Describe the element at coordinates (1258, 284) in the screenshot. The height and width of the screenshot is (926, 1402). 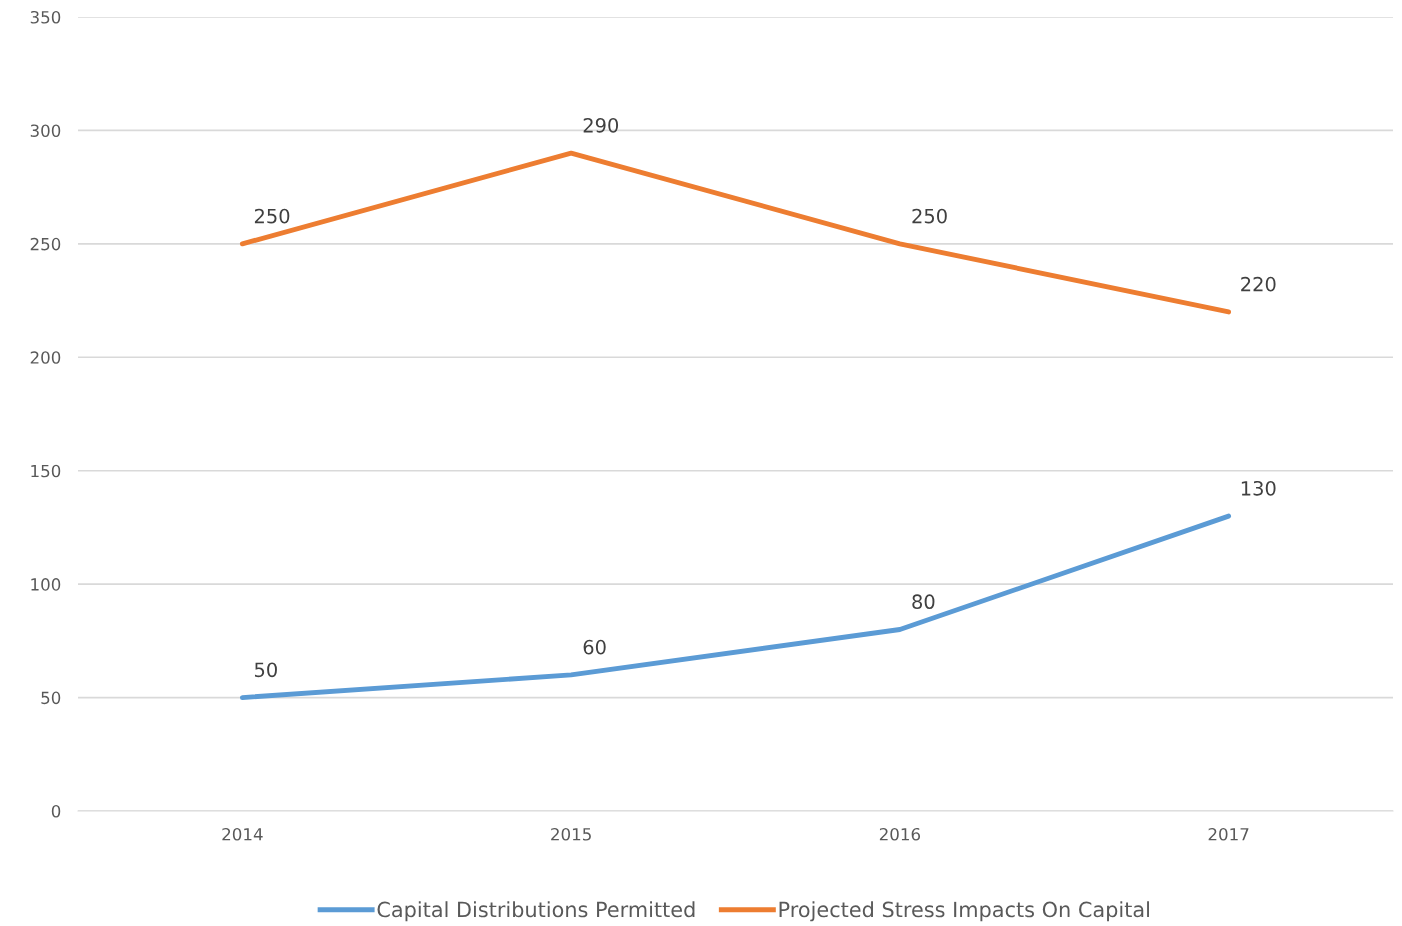
I see `data-label: 220` at that location.